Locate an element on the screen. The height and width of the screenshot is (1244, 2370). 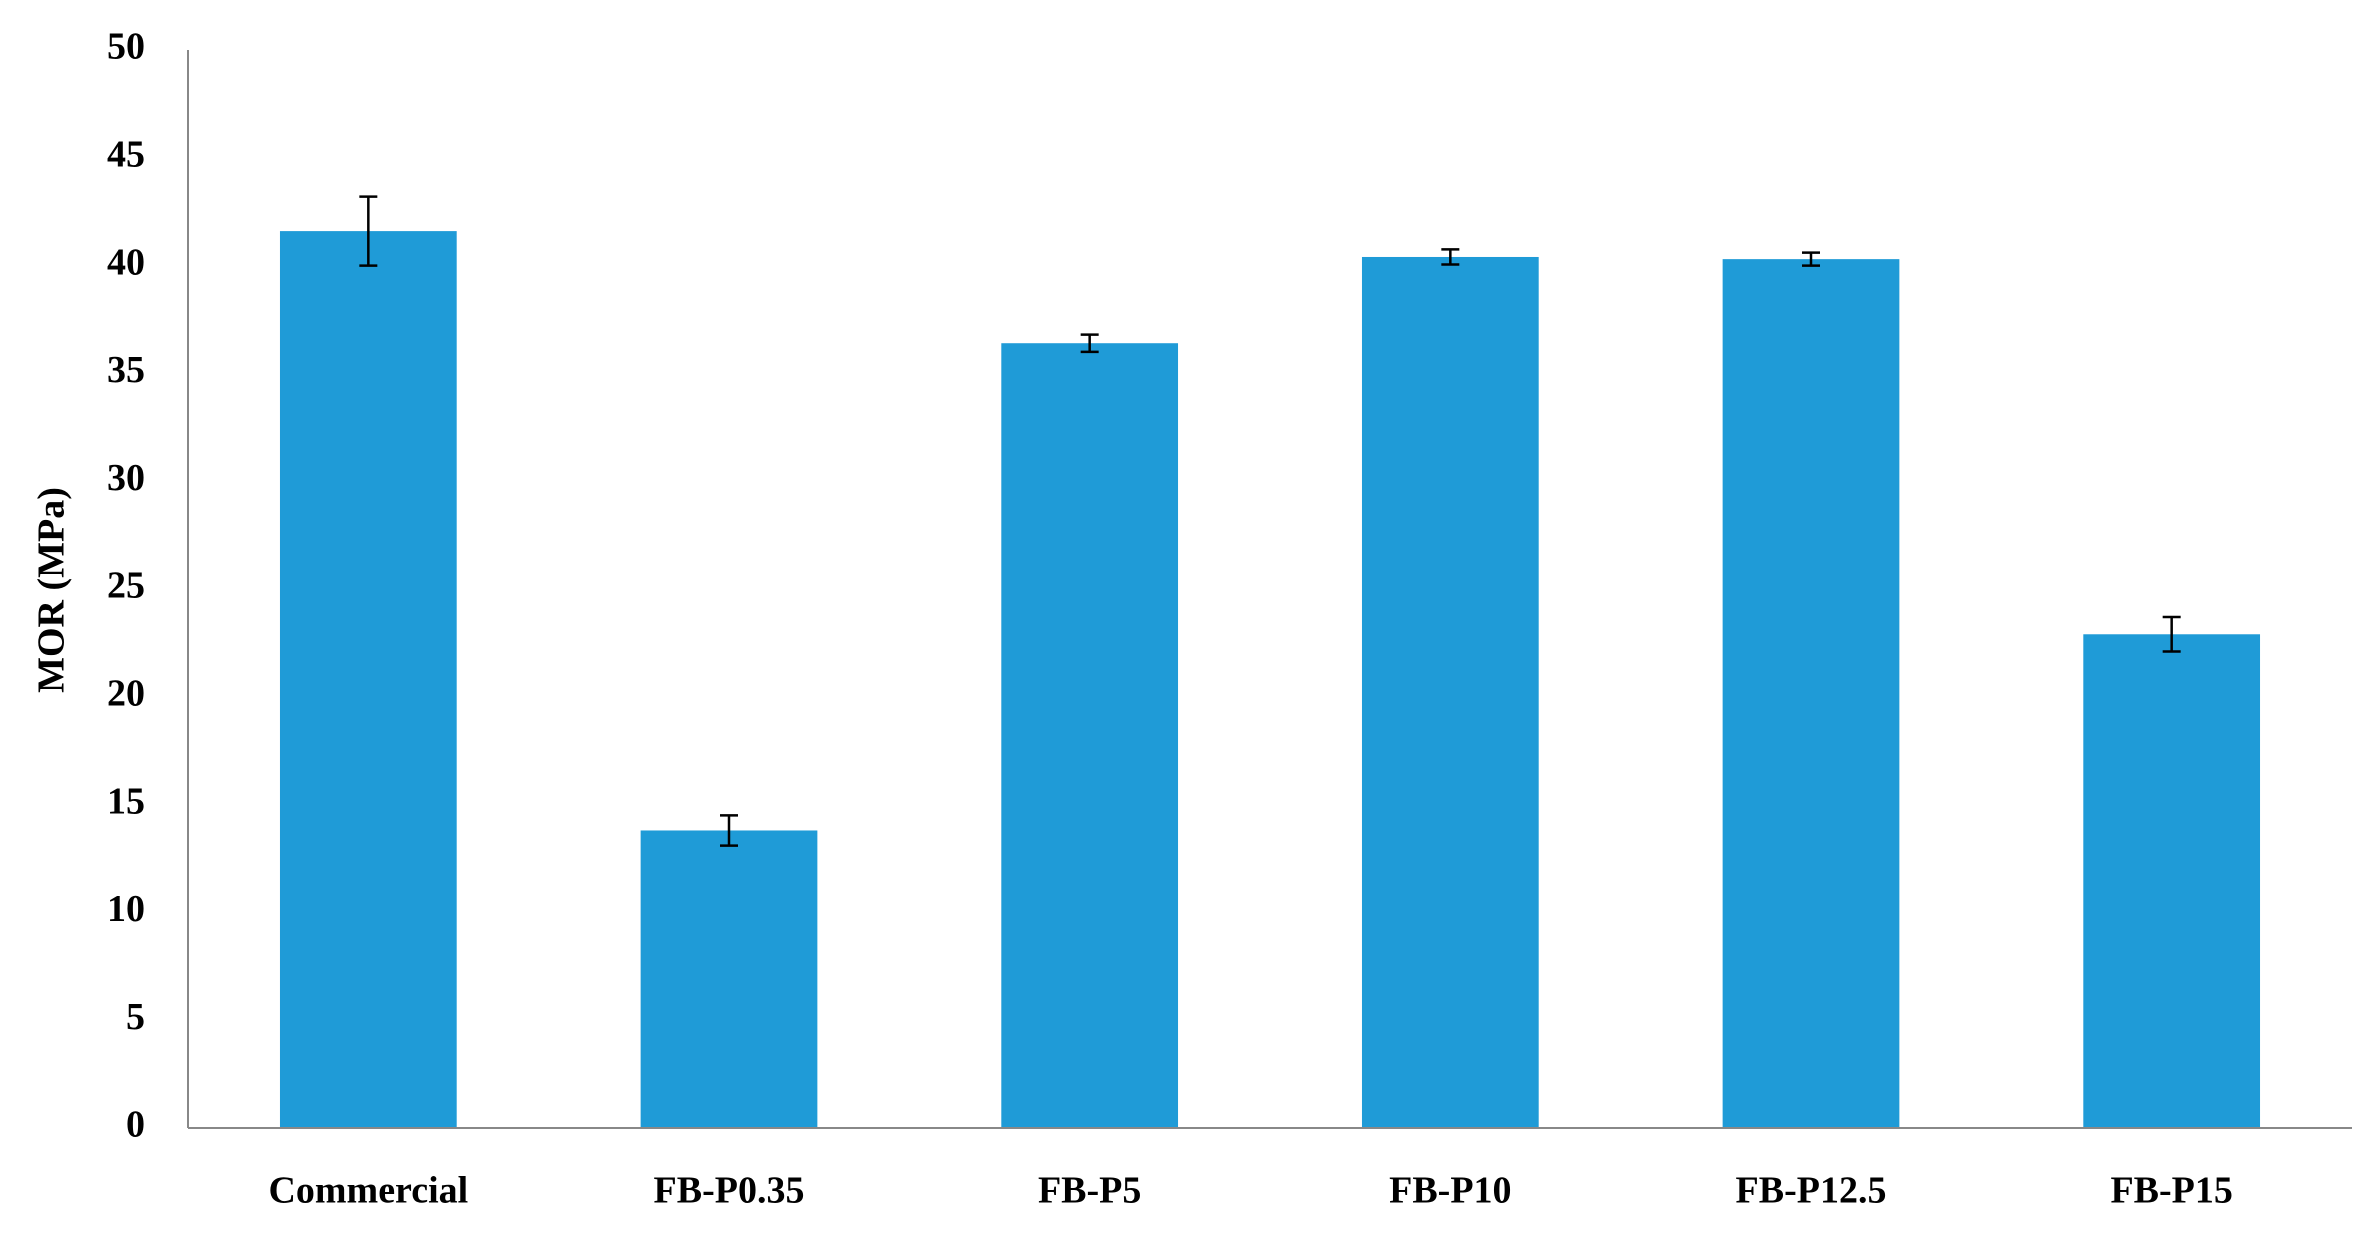
x-tick-label: FB-P15 is located at coordinates (2171, 1191).